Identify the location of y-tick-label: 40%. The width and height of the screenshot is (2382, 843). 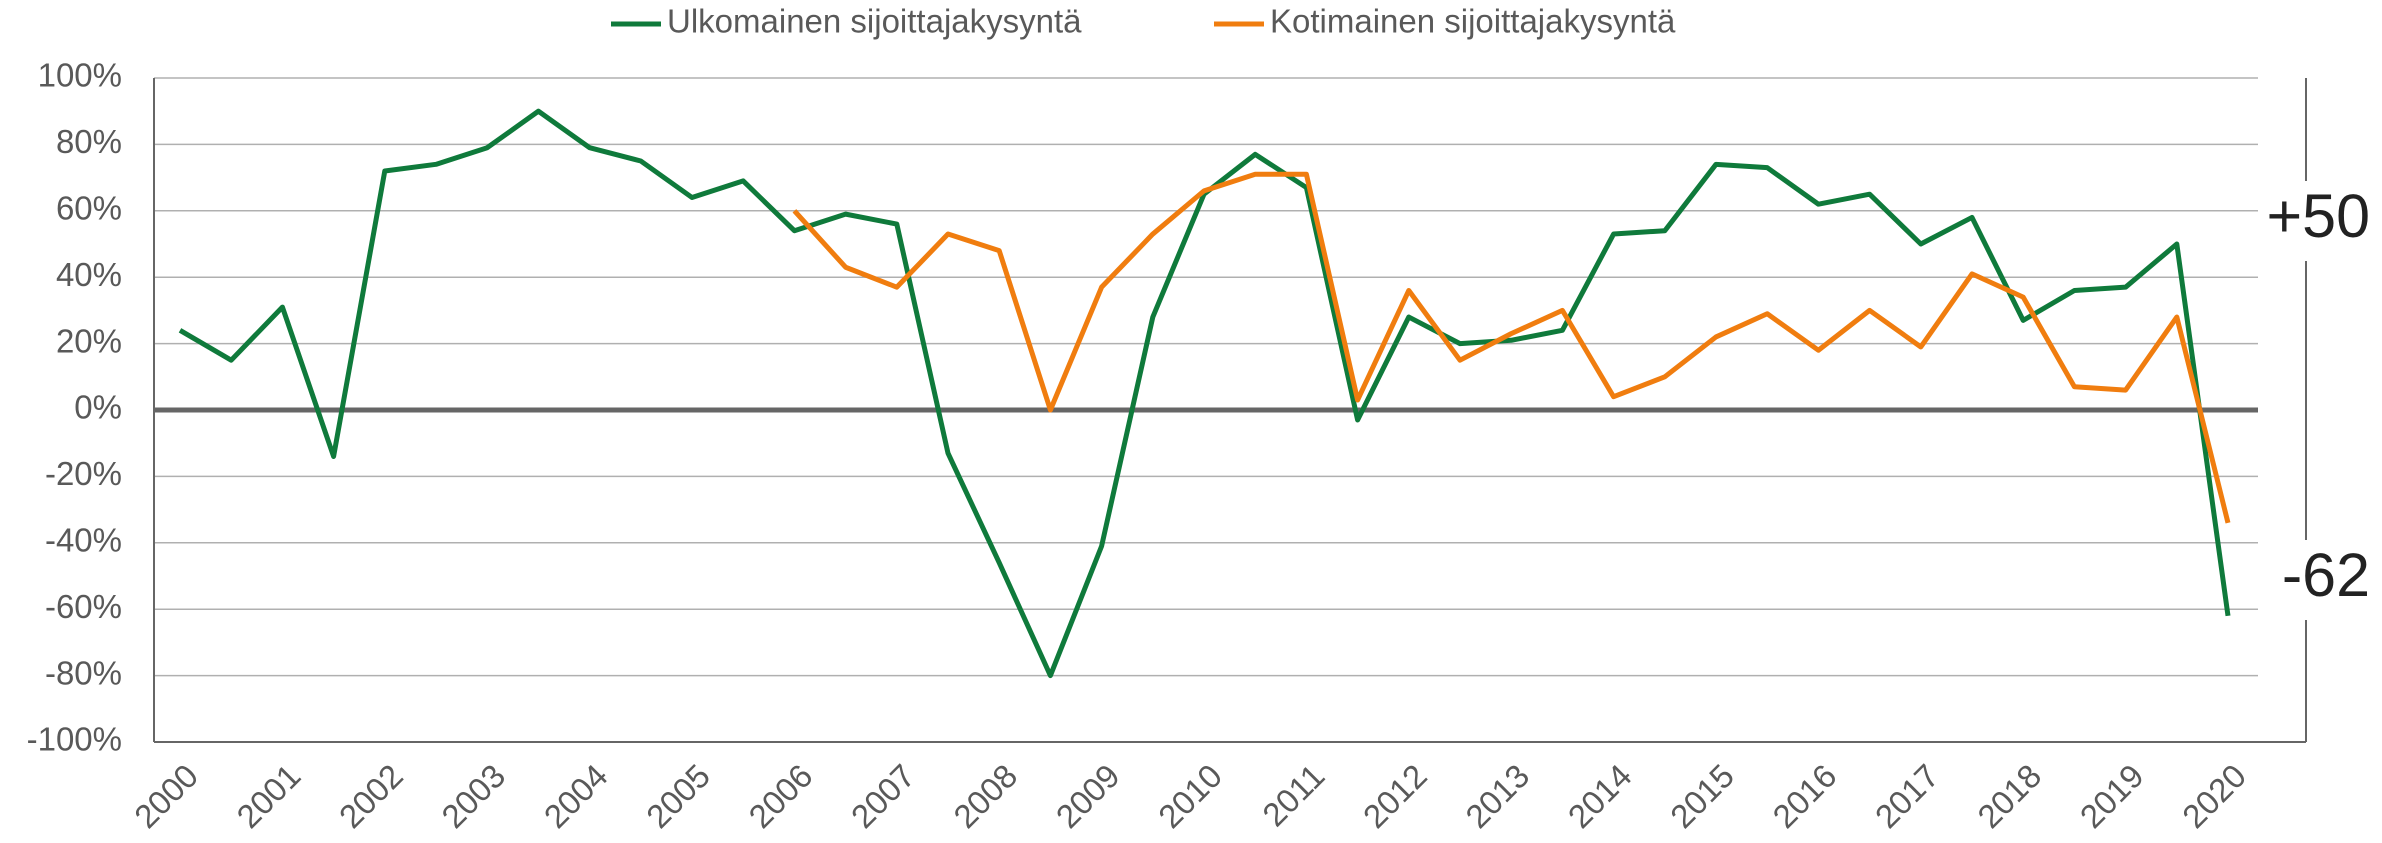
(89, 274).